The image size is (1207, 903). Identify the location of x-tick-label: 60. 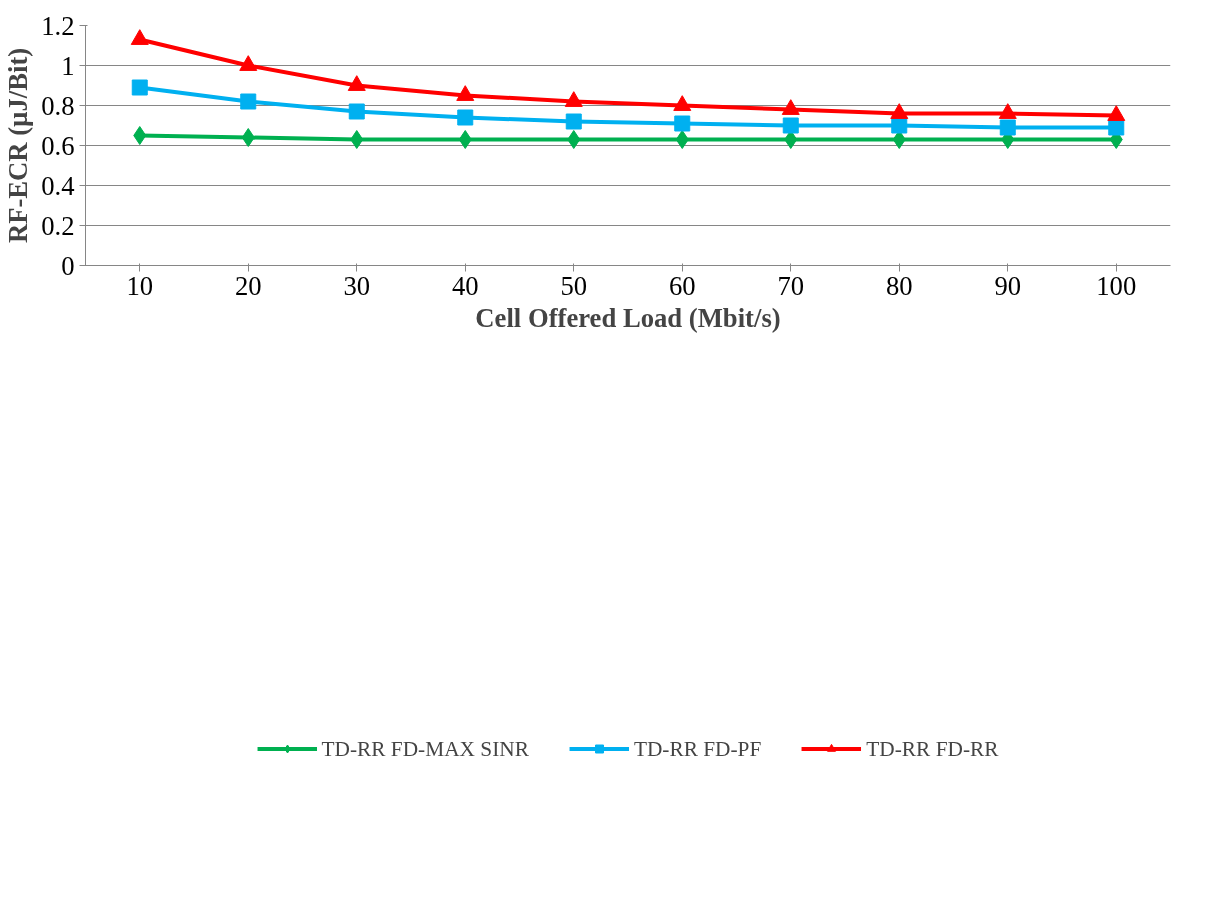
(682, 285).